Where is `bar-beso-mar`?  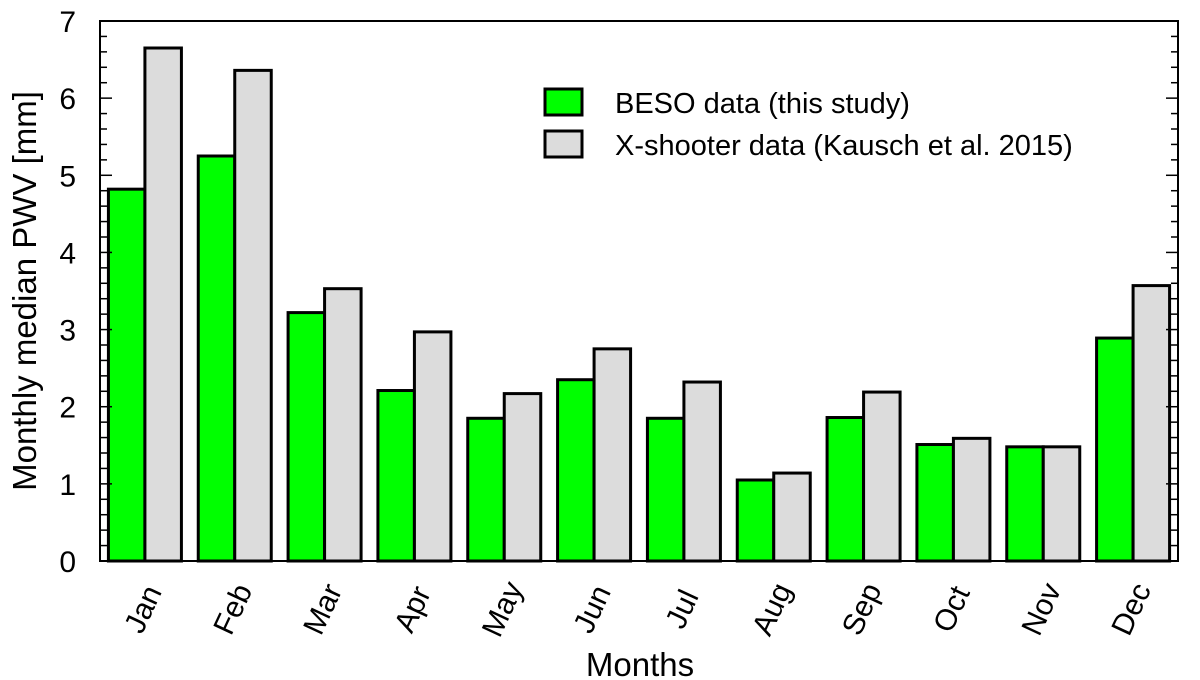
bar-beso-mar is located at coordinates (306, 437).